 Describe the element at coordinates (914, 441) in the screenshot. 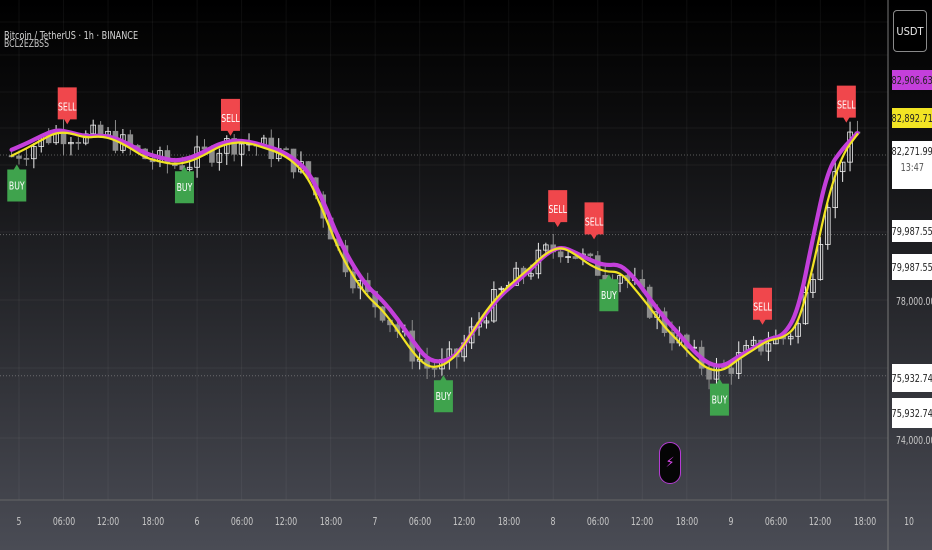

I see `y-tick-label: 74,000.00` at that location.